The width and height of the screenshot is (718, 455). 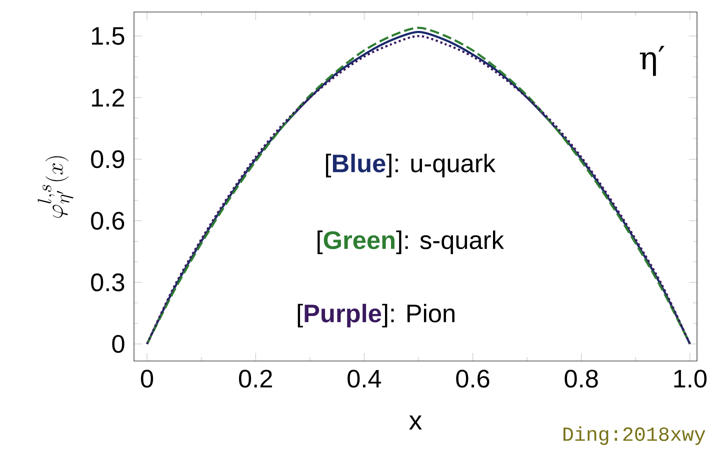 What do you see at coordinates (107, 221) in the screenshot?
I see `y-tick-label: 0.6` at bounding box center [107, 221].